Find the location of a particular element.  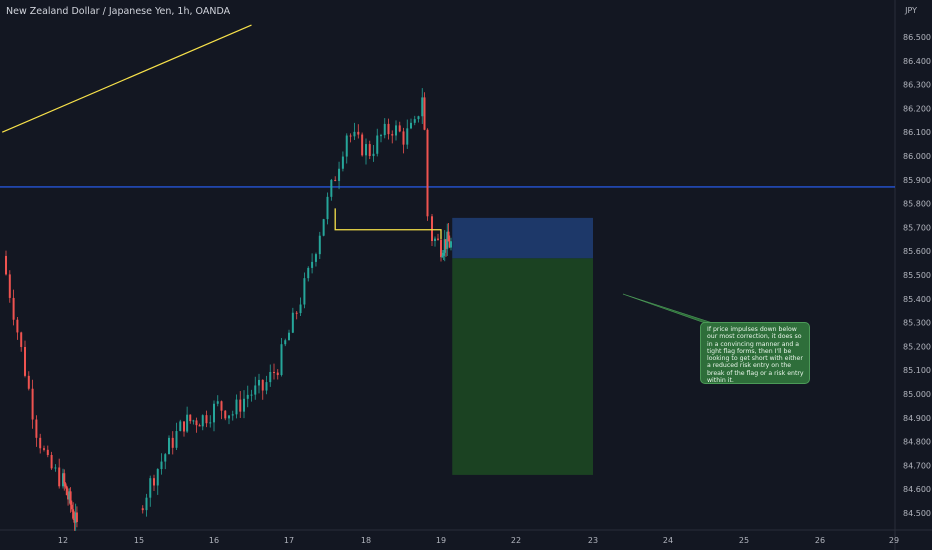

take-profit-zone is located at coordinates (522, 366).